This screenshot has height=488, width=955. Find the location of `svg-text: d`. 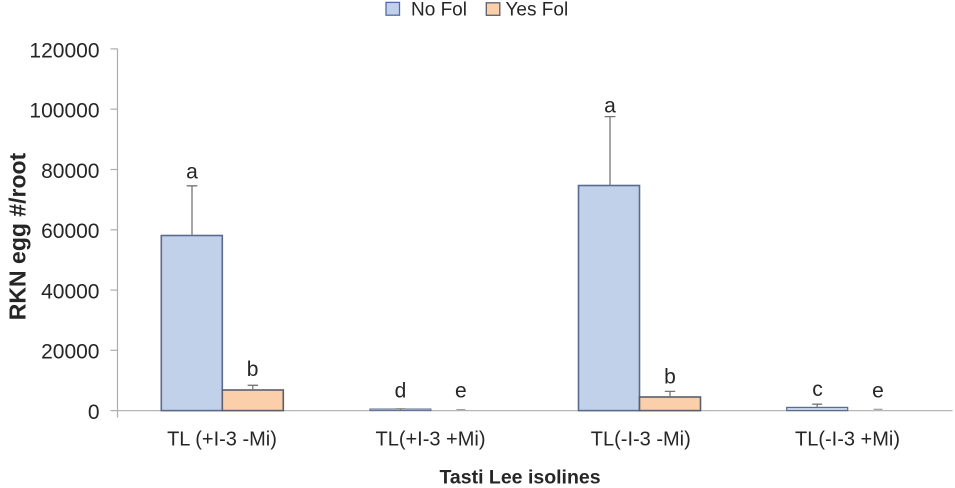

svg-text: d is located at coordinates (401, 390).